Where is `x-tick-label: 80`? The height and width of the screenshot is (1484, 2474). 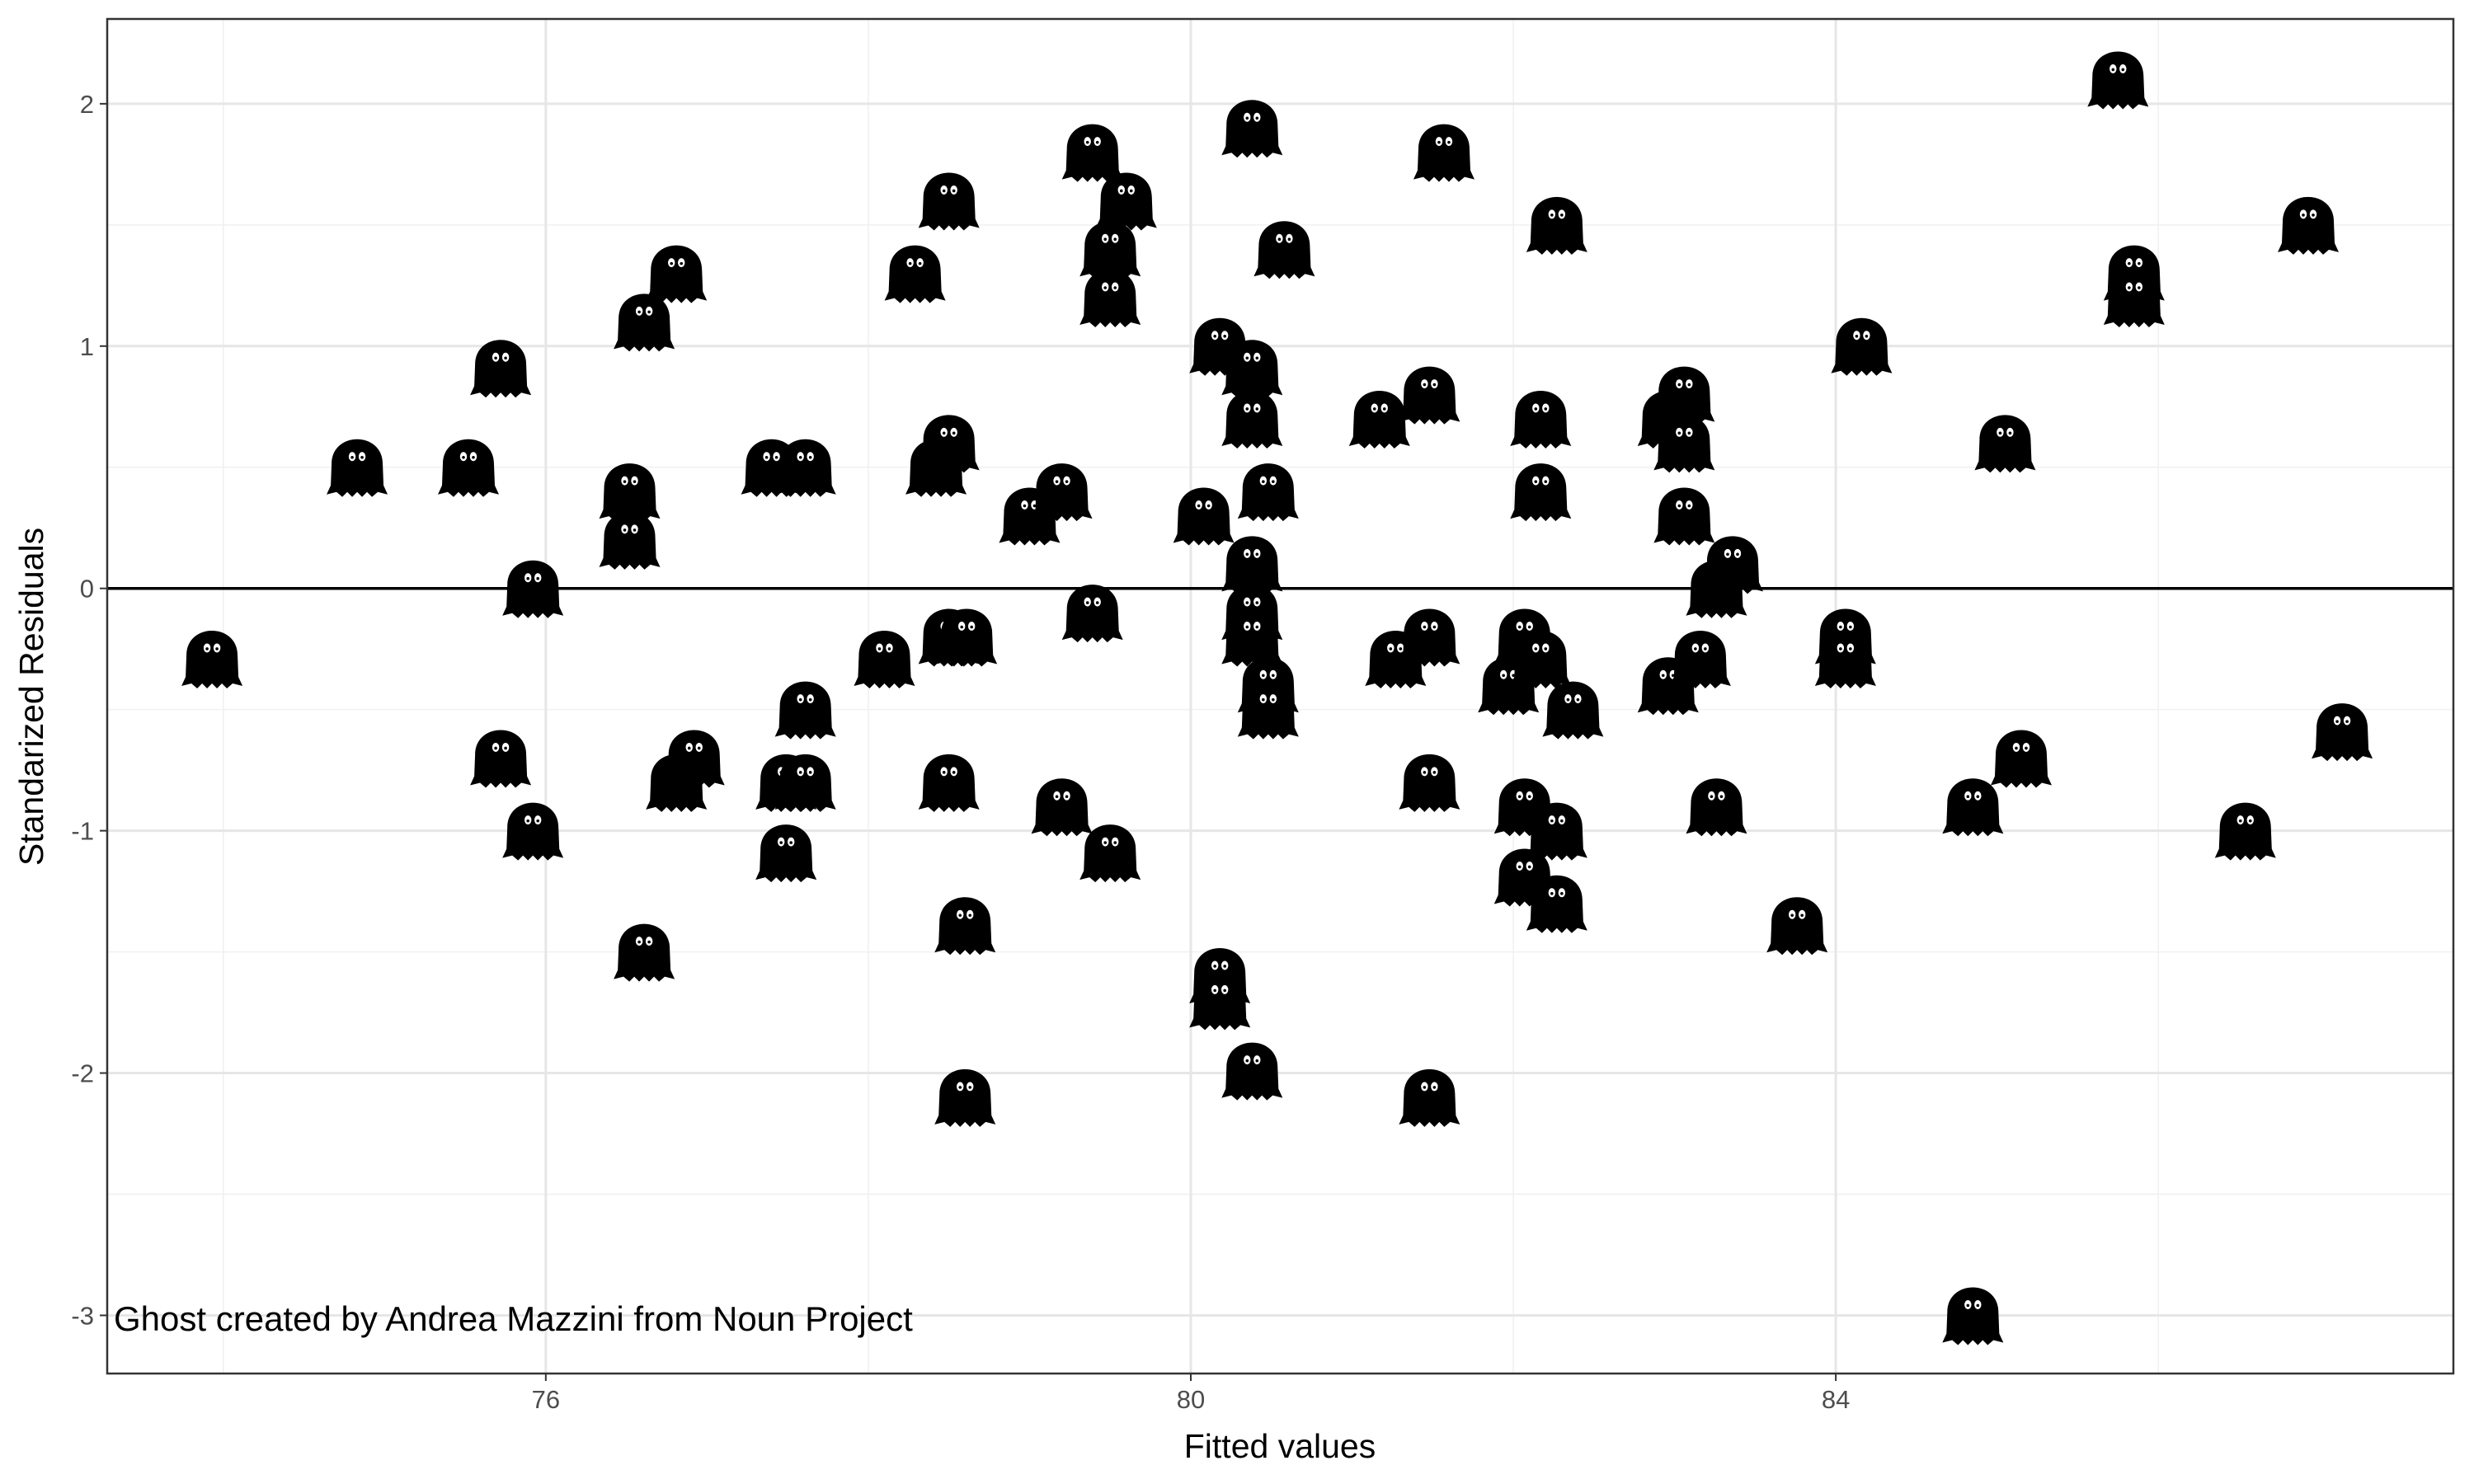
x-tick-label: 80 is located at coordinates (1191, 1399).